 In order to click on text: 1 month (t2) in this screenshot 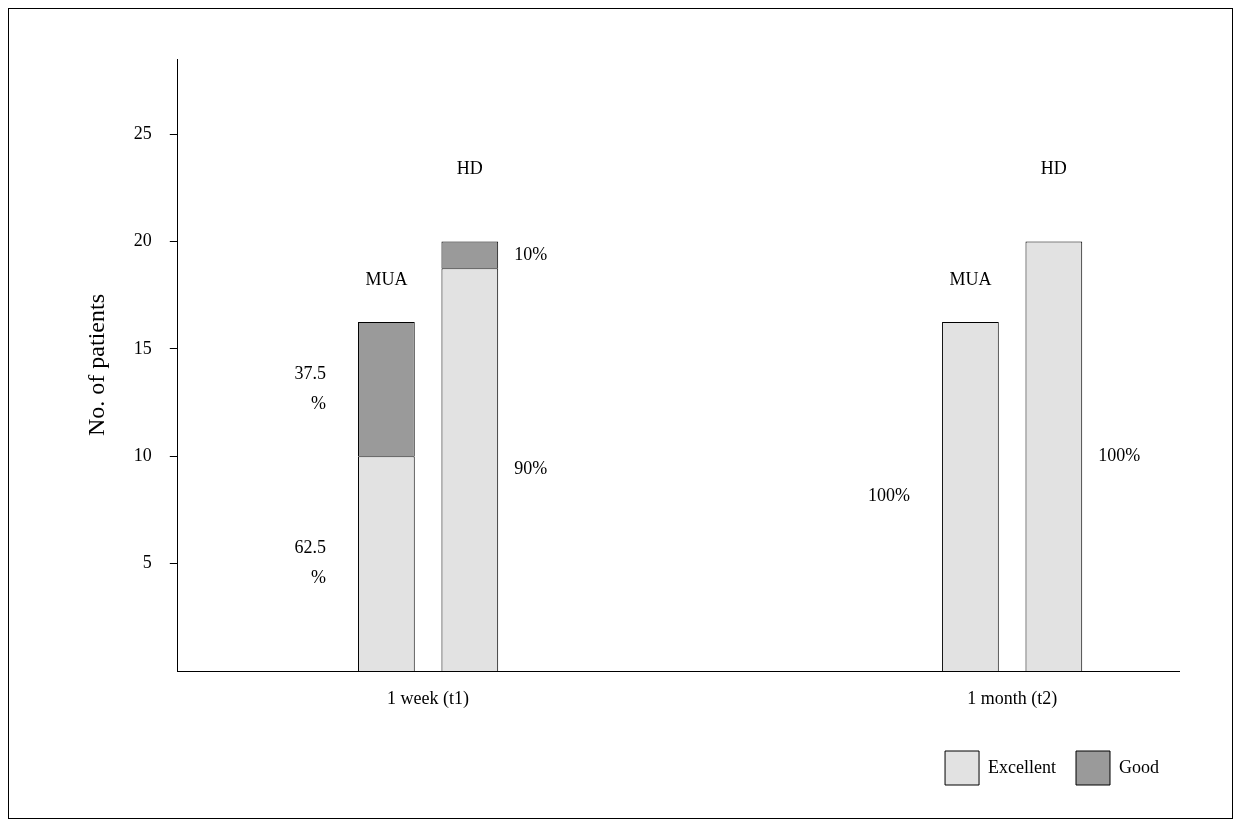, I will do `click(1012, 698)`.